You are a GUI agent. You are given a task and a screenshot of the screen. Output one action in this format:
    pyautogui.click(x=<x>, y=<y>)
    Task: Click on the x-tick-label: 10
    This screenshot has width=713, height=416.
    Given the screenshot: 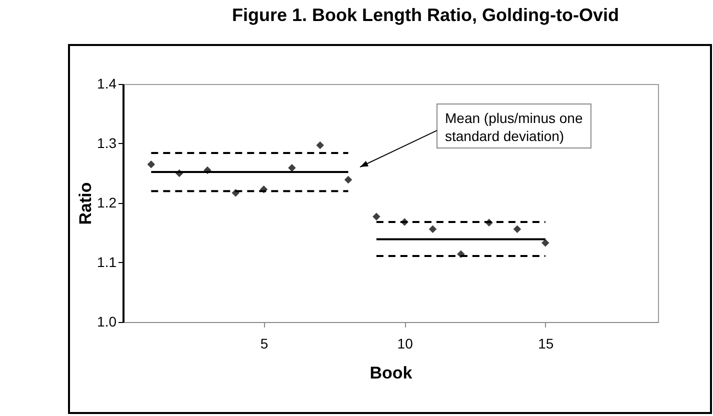 What is the action you would take?
    pyautogui.click(x=405, y=344)
    